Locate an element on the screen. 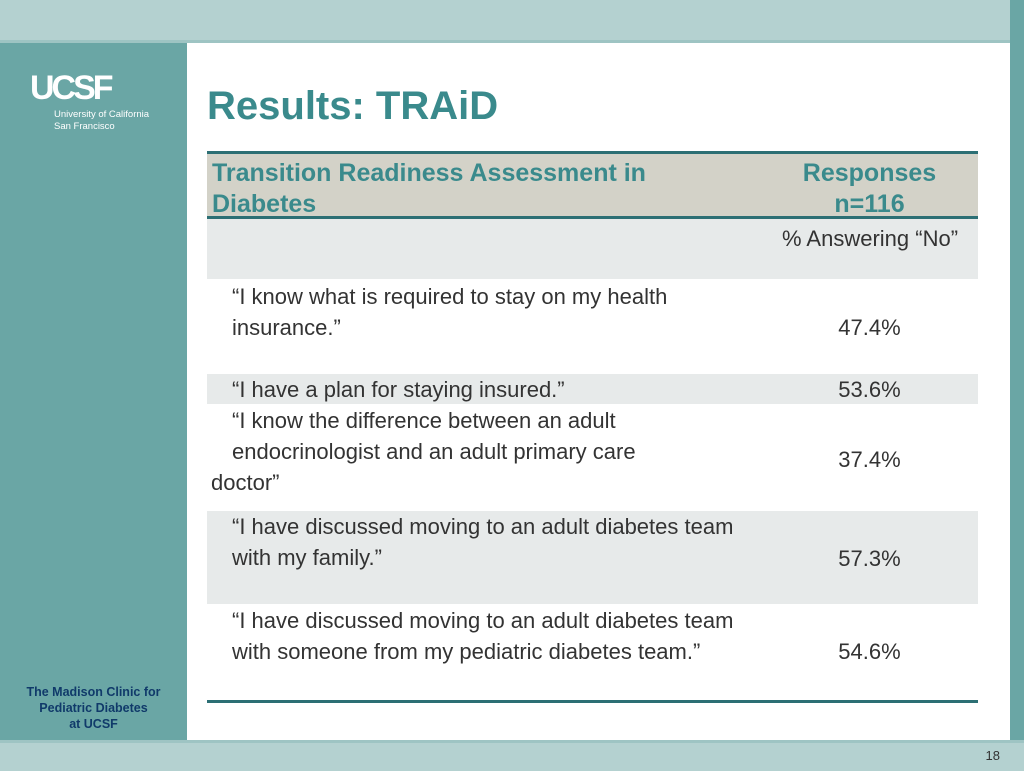  row-percent: 37.4% is located at coordinates (869, 459).